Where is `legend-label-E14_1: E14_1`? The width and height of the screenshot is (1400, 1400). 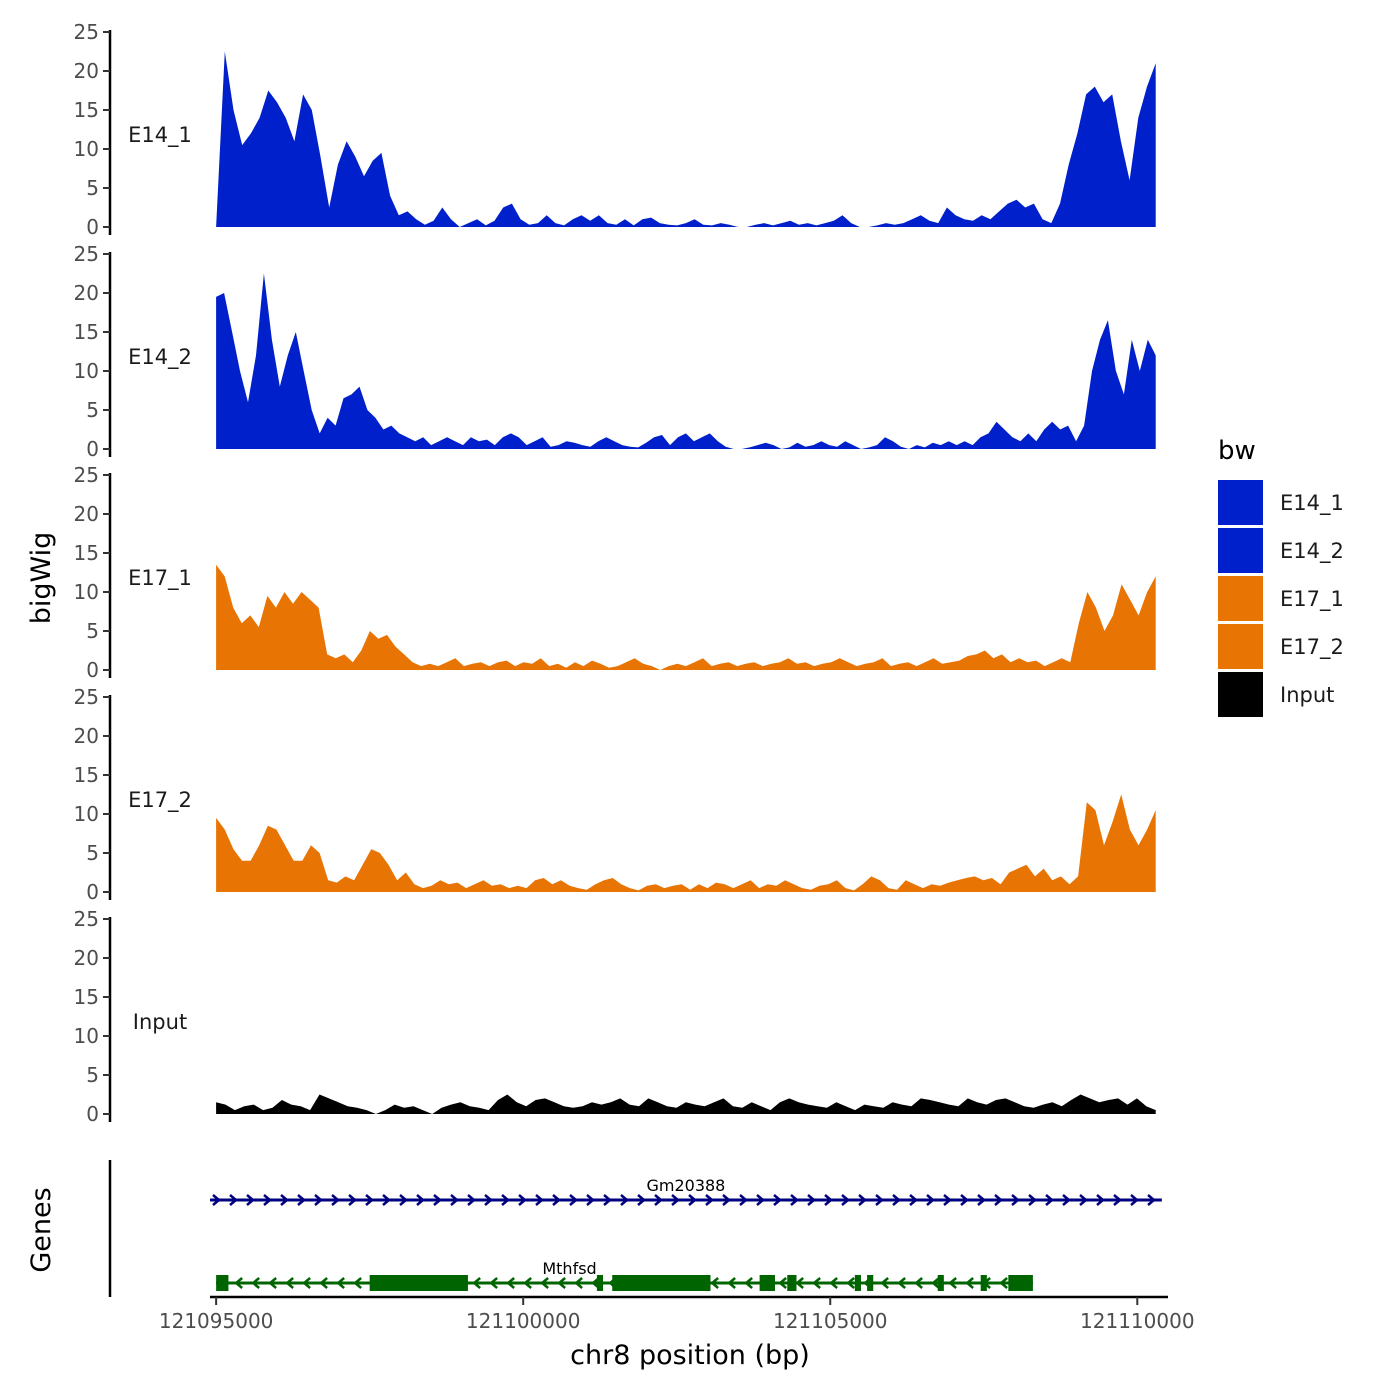
legend-label-E14_1: E14_1 is located at coordinates (1312, 503).